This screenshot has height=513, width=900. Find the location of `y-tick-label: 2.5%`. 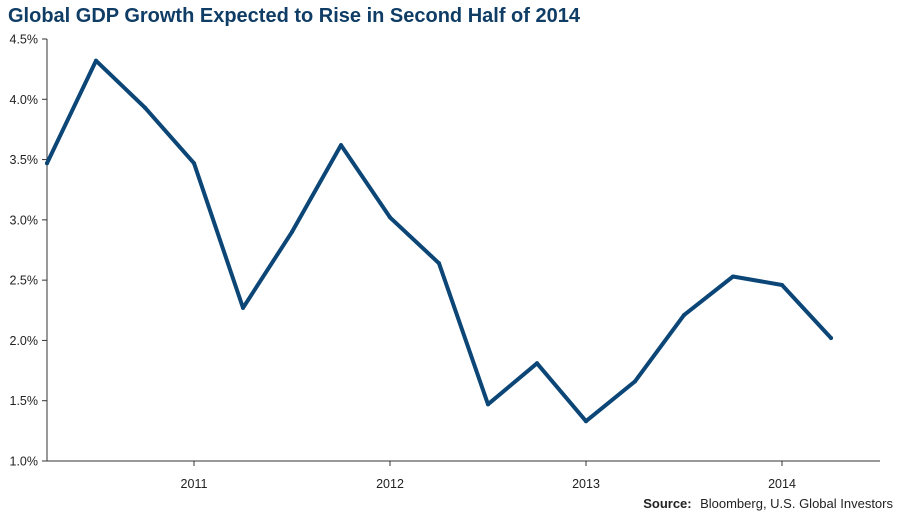

y-tick-label: 2.5% is located at coordinates (24, 281).